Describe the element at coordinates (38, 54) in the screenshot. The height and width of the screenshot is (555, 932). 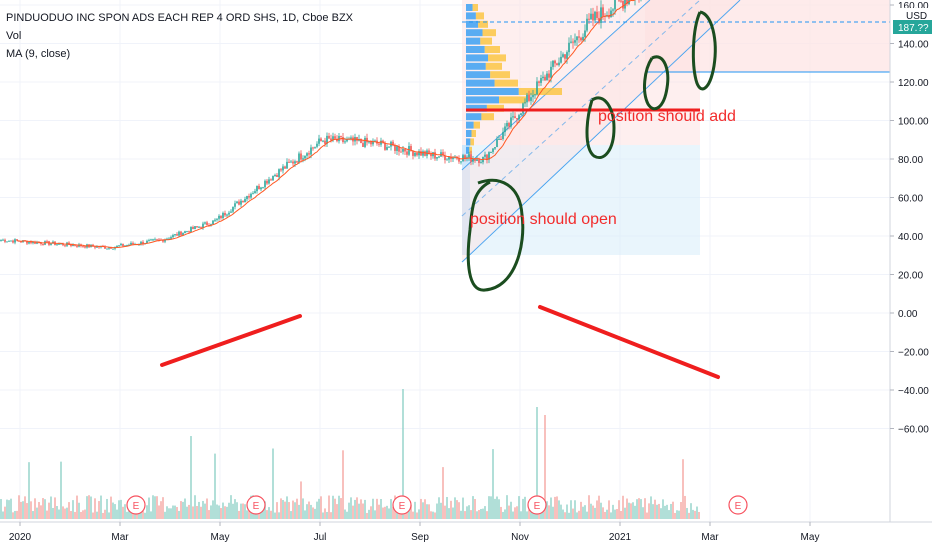
I see `ma-legend: MA (9, close)` at that location.